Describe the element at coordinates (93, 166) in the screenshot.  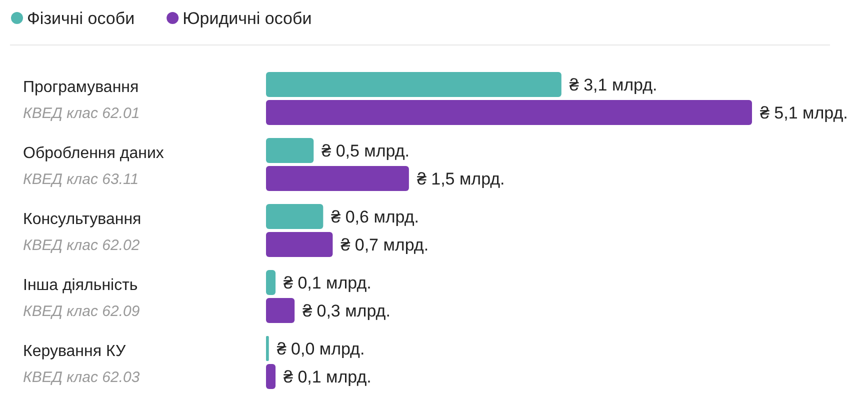
I see `y-tick-label: Оброблення даних КВЕД клас 63.11` at that location.